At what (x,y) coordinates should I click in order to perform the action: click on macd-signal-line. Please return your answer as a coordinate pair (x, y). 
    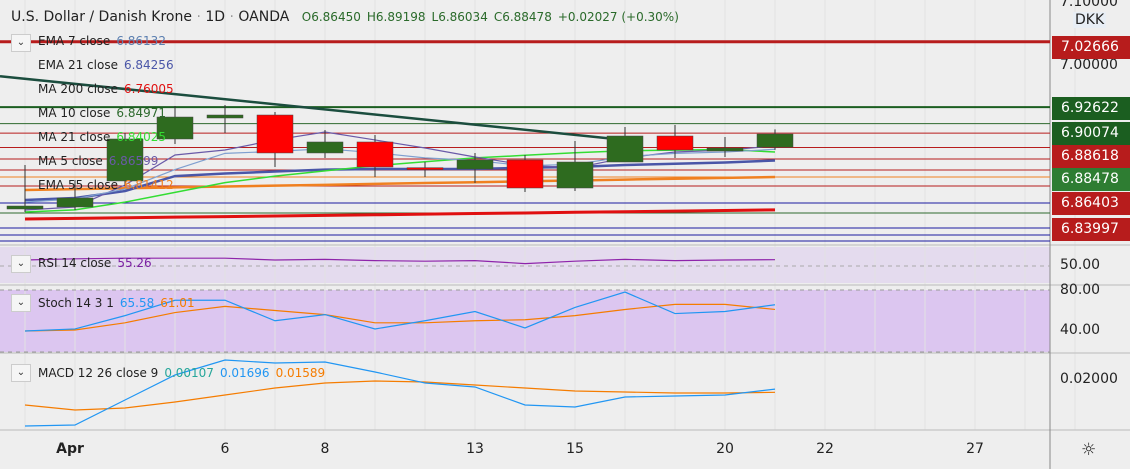
    Looking at the image, I should click on (400, 395).